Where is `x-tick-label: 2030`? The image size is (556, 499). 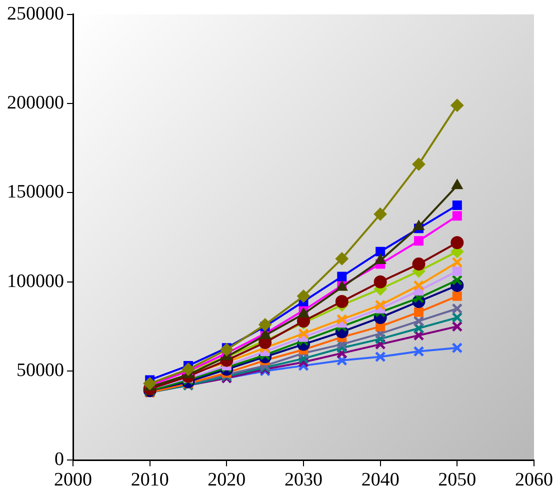 x-tick-label: 2030 is located at coordinates (303, 480).